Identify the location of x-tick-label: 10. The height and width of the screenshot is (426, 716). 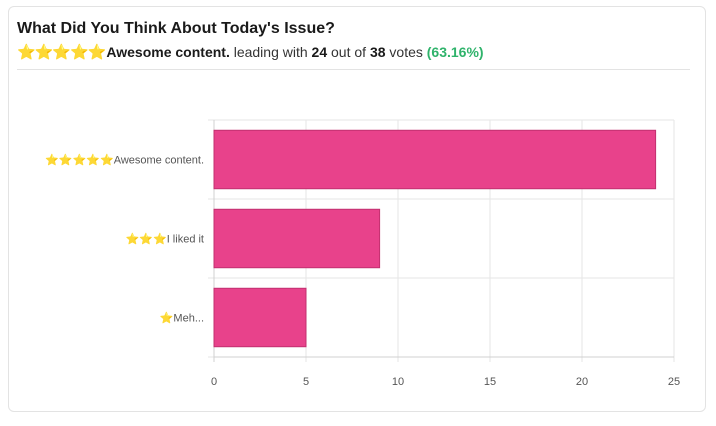
(398, 382).